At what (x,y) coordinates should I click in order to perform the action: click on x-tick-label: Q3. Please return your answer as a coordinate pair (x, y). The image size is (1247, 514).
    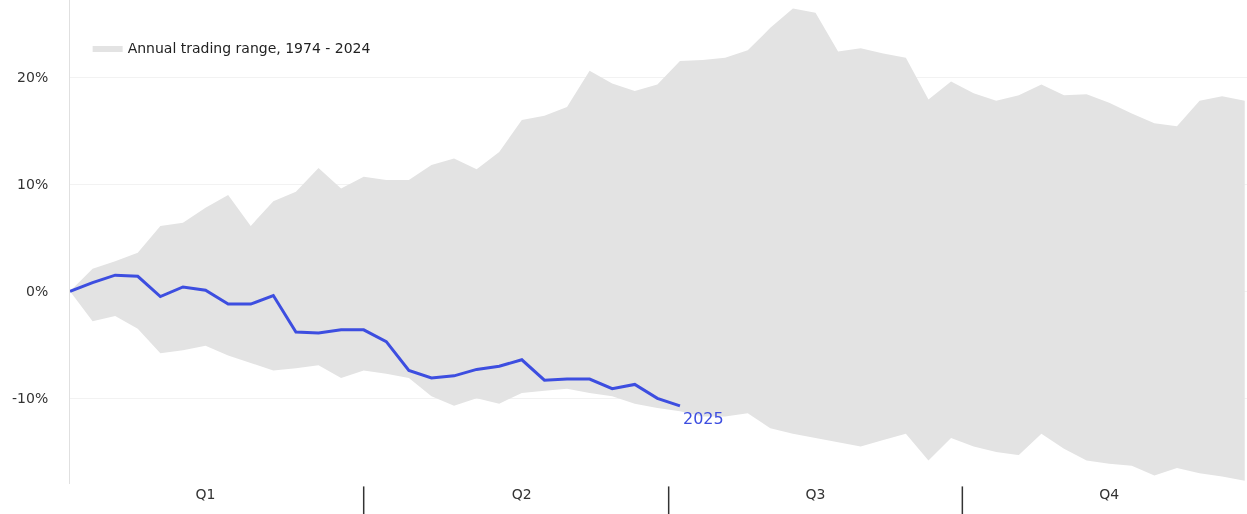
    Looking at the image, I should click on (815, 494).